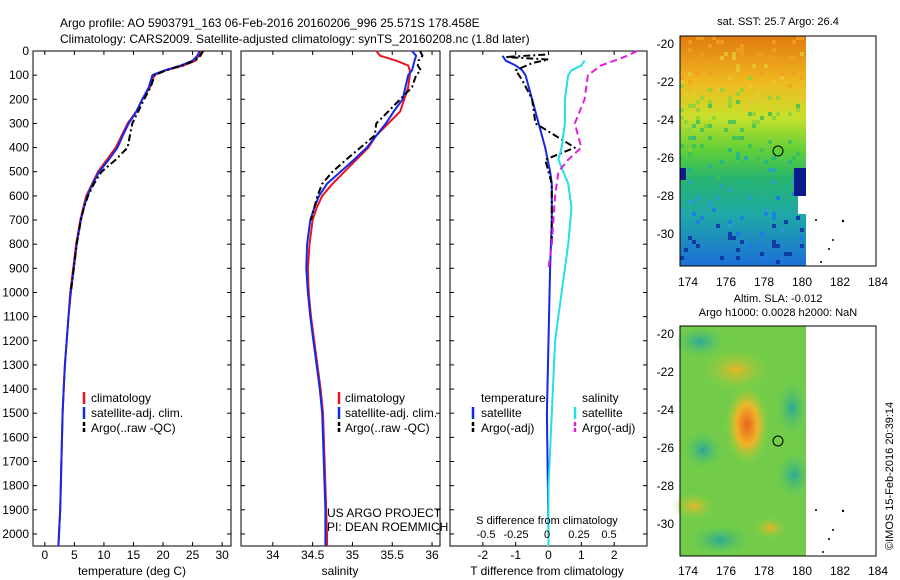 The height and width of the screenshot is (580, 900). What do you see at coordinates (375, 398) in the screenshot?
I see `legend-label: climatology` at bounding box center [375, 398].